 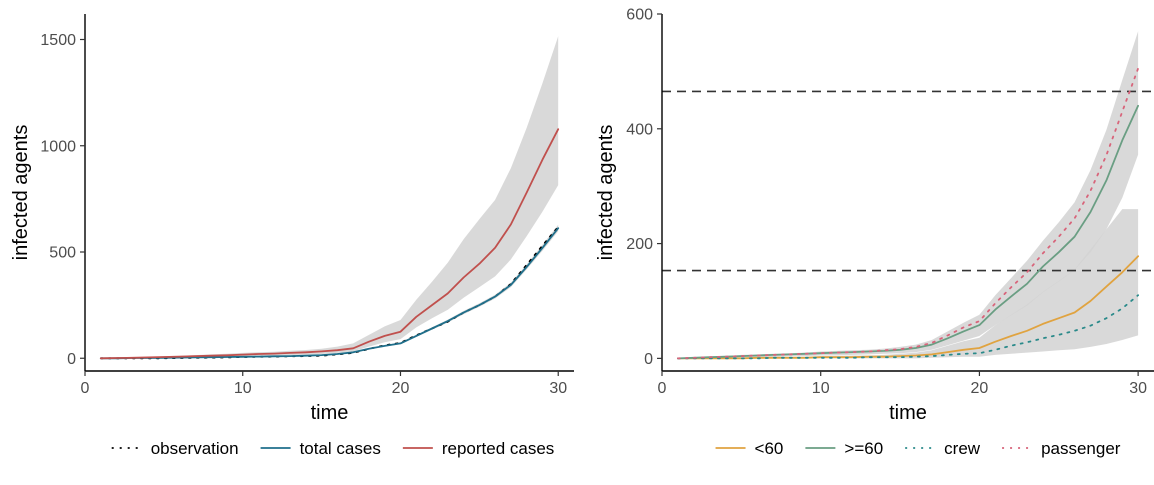 I want to click on legend-label-1: <60, so click(x=769, y=448).